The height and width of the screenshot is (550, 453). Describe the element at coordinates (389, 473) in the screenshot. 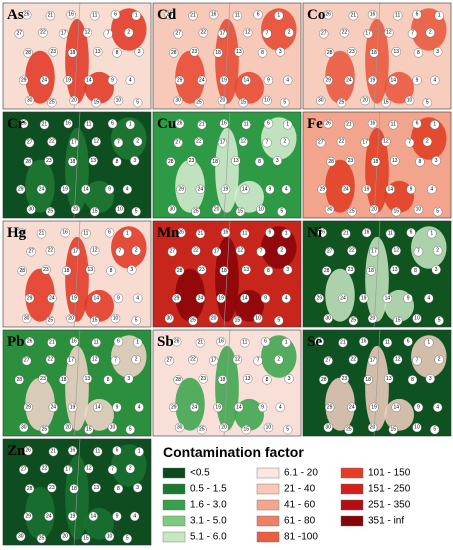

I see `legend-label: 101 - 150` at that location.